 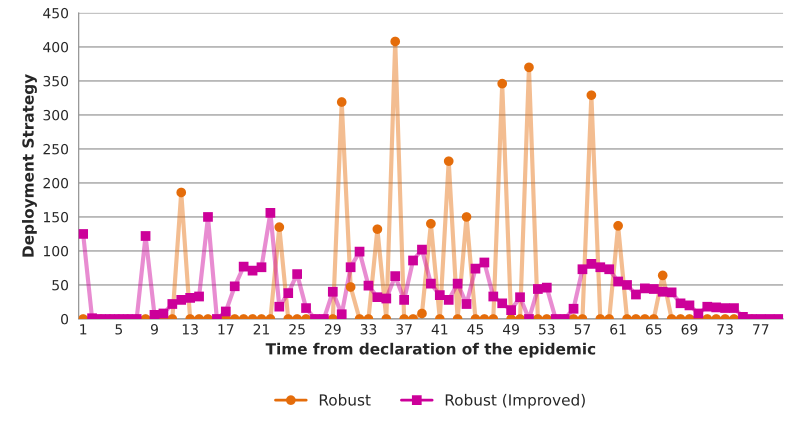 I want to click on x-tick-label: 17, so click(x=226, y=329).